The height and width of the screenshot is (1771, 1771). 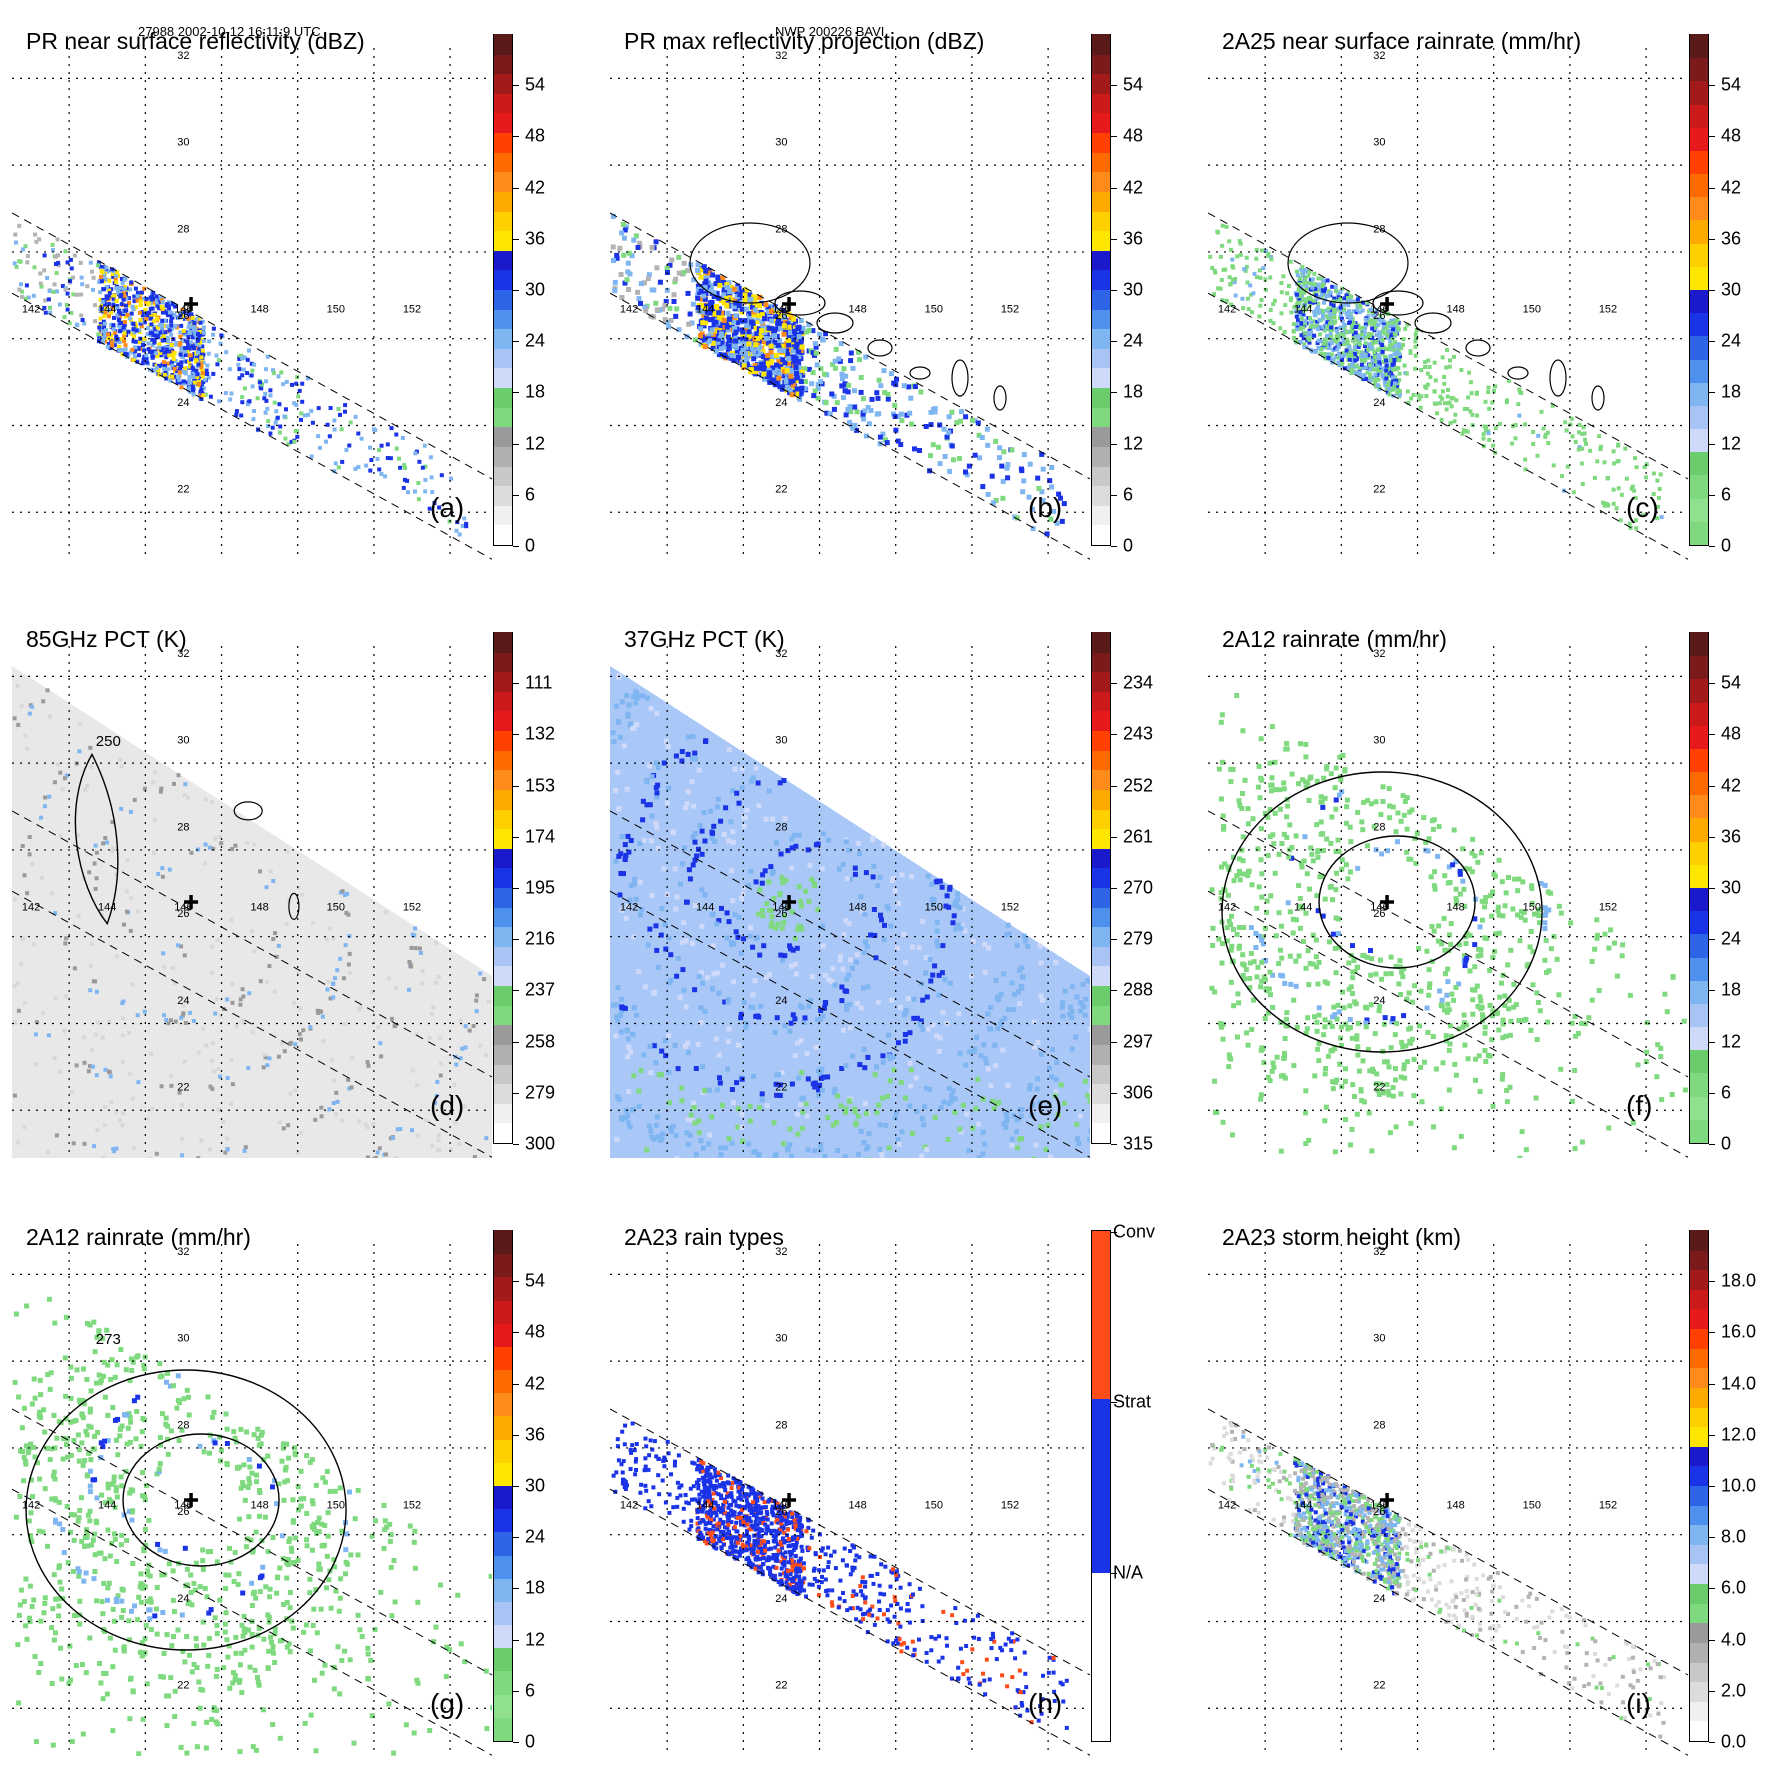 What do you see at coordinates (412, 908) in the screenshot?
I see `lon-label: 152` at bounding box center [412, 908].